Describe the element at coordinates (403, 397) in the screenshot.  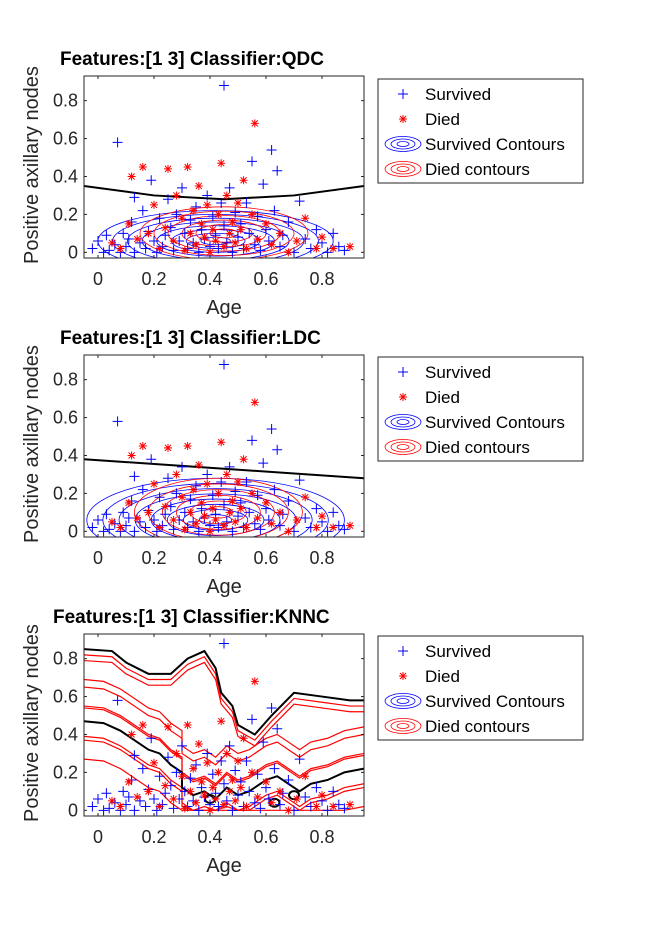
I see `legend-died-marker` at that location.